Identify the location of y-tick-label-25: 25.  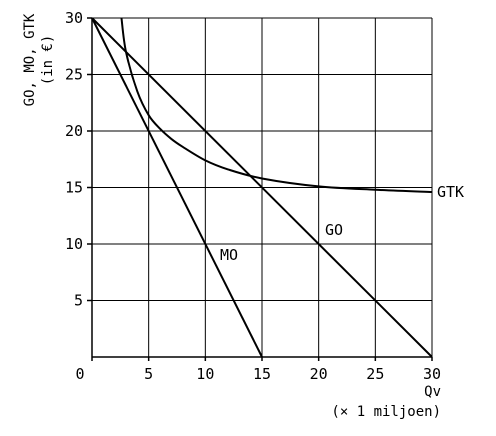
(74, 75).